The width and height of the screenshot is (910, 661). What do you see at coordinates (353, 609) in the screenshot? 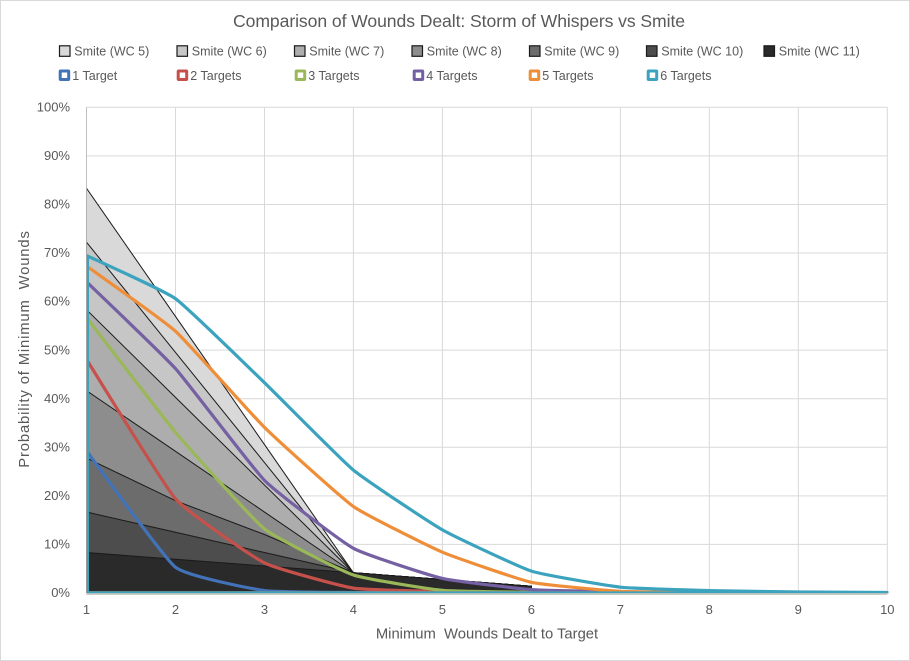
I see `svg-text: 4` at bounding box center [353, 609].